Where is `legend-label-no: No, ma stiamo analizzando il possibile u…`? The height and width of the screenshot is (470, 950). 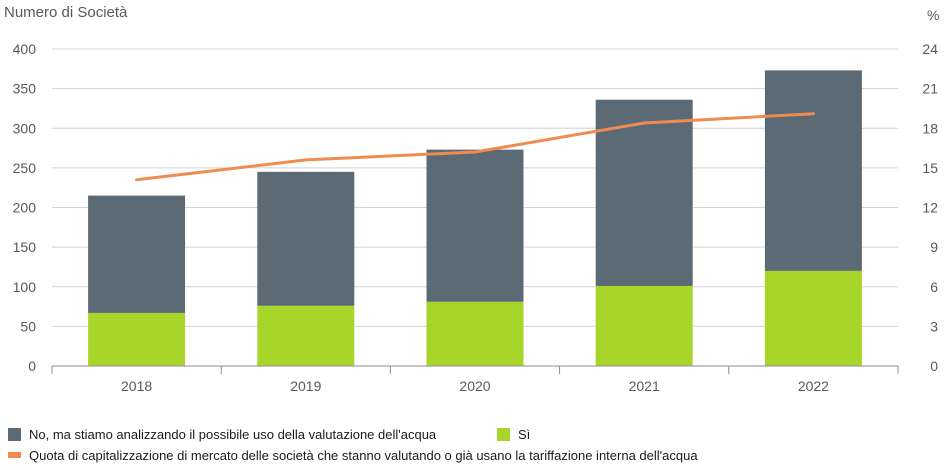 legend-label-no: No, ma stiamo analizzando il possibile u… is located at coordinates (233, 434).